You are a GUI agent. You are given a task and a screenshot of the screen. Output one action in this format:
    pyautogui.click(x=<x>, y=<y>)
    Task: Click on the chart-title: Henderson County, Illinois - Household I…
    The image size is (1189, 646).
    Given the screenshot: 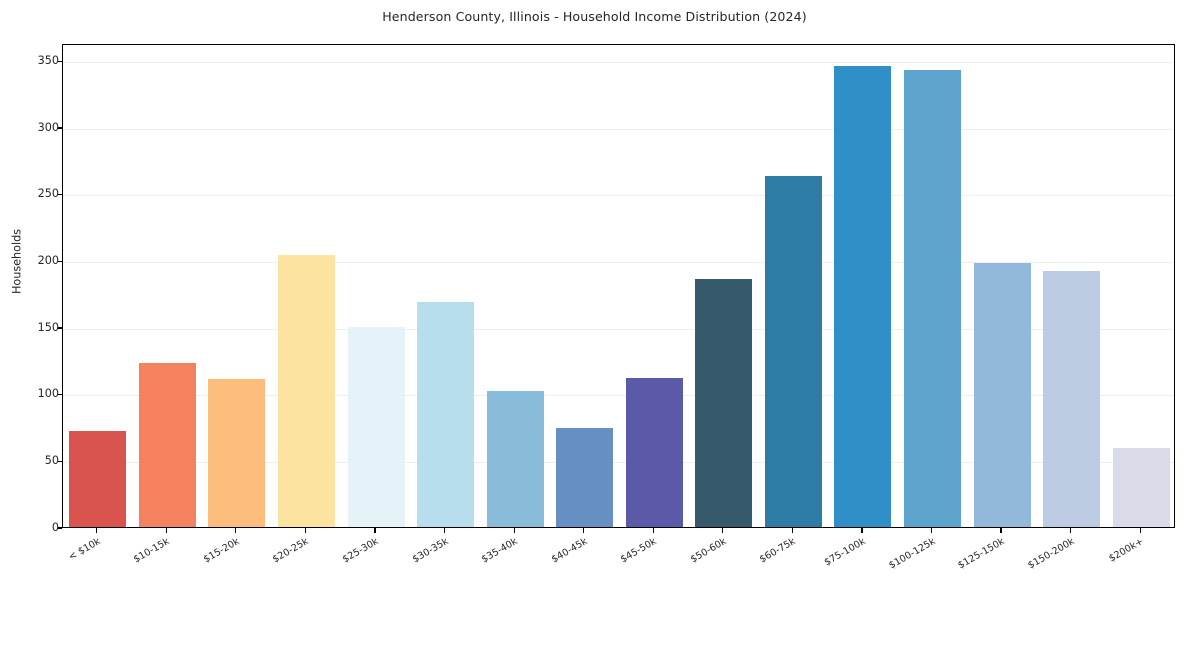 What is the action you would take?
    pyautogui.click(x=594, y=16)
    